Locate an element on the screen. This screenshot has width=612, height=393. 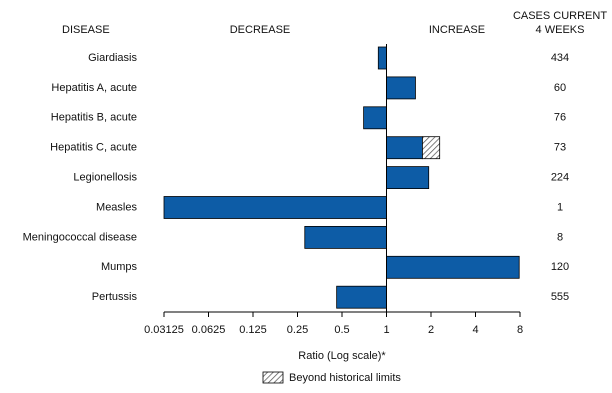
x-tick-label: 8 is located at coordinates (520, 330).